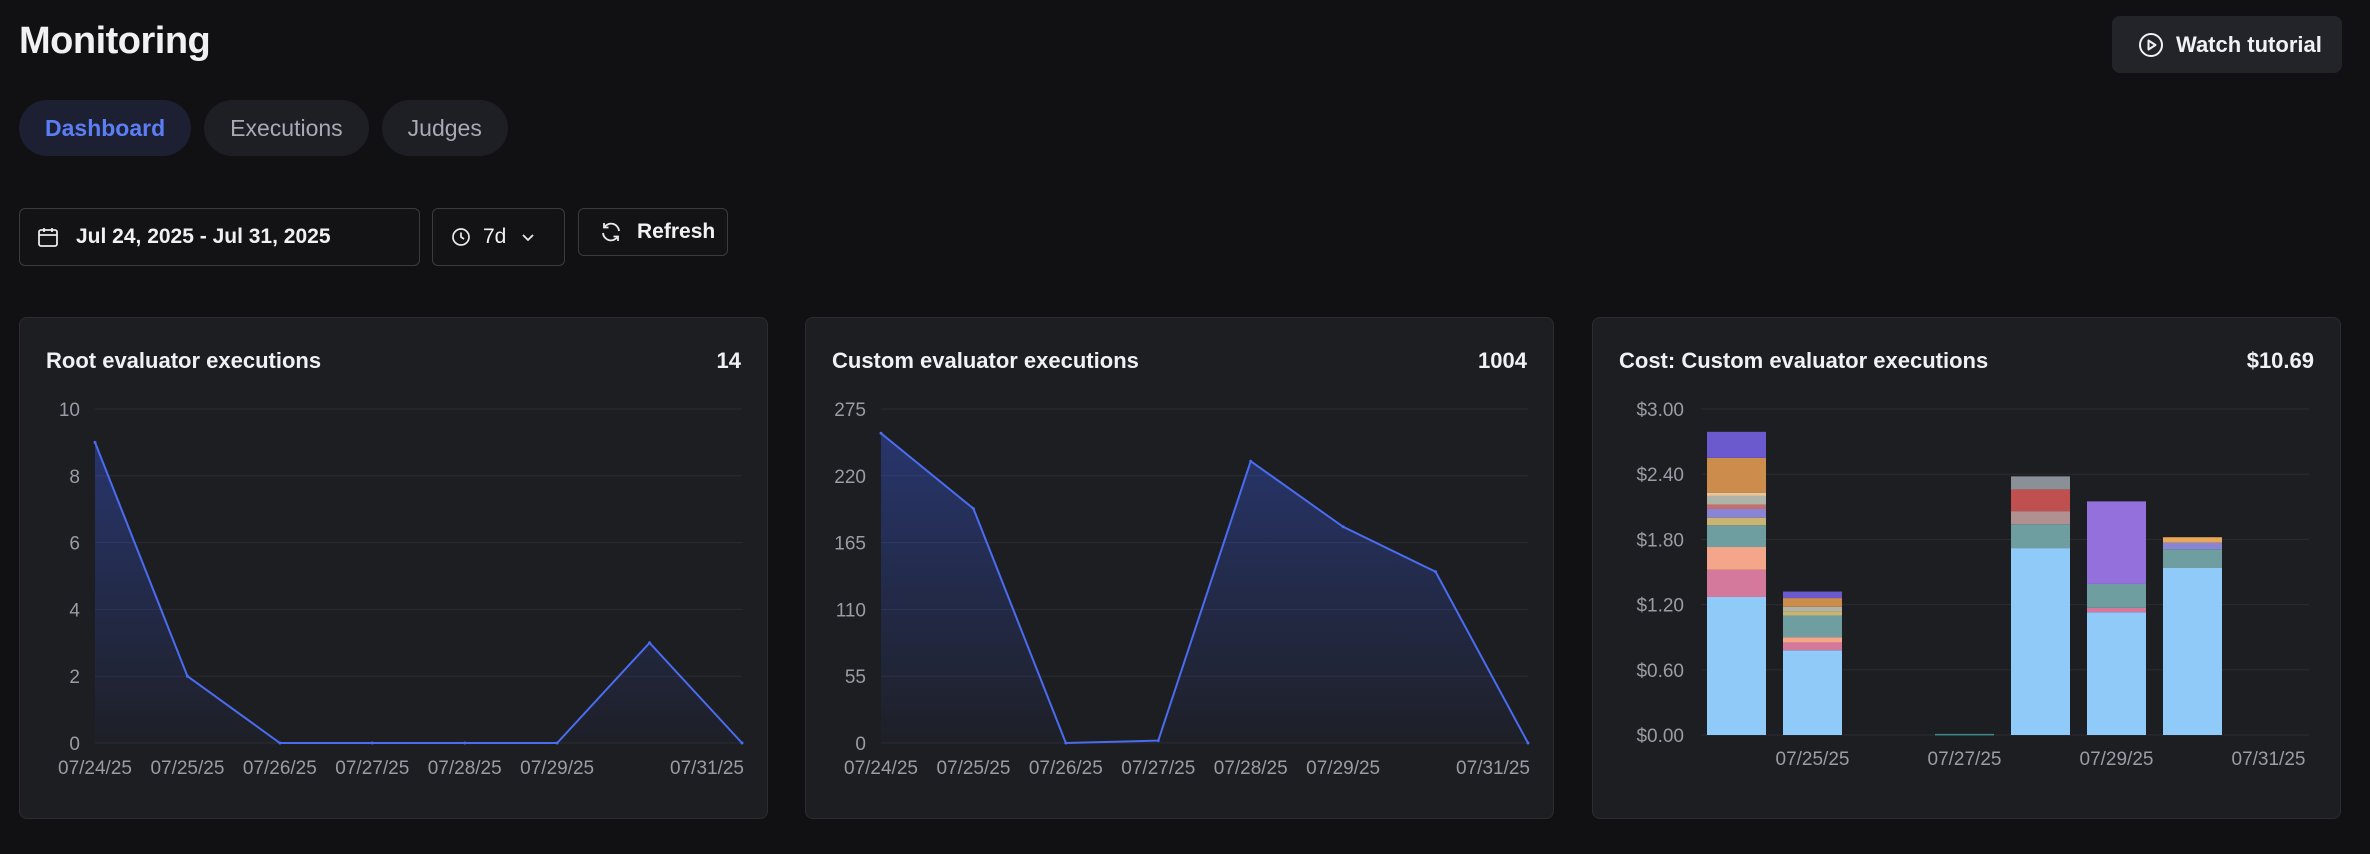 This screenshot has height=854, width=2370. Describe the element at coordinates (495, 236) in the screenshot. I see `period-value: 7d` at that location.